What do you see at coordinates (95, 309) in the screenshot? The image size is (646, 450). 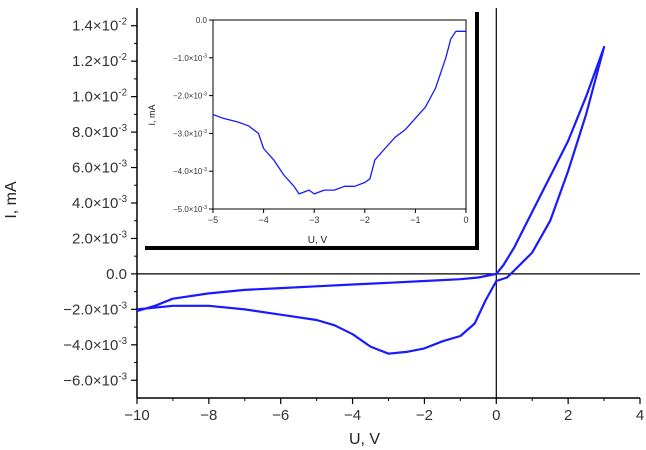 I see `y-tick-label: −2.0×10⁻³` at bounding box center [95, 309].